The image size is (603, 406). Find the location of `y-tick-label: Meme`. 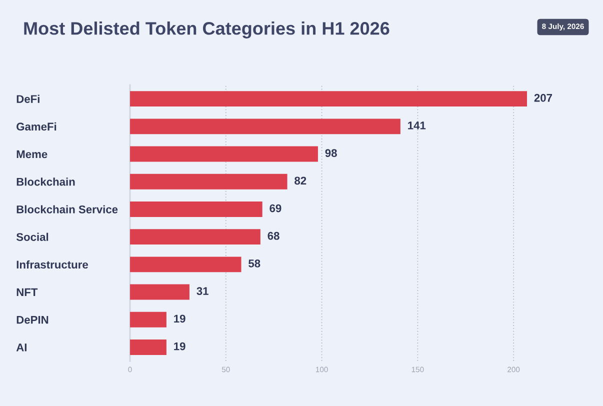

y-tick-label: Meme is located at coordinates (32, 154).